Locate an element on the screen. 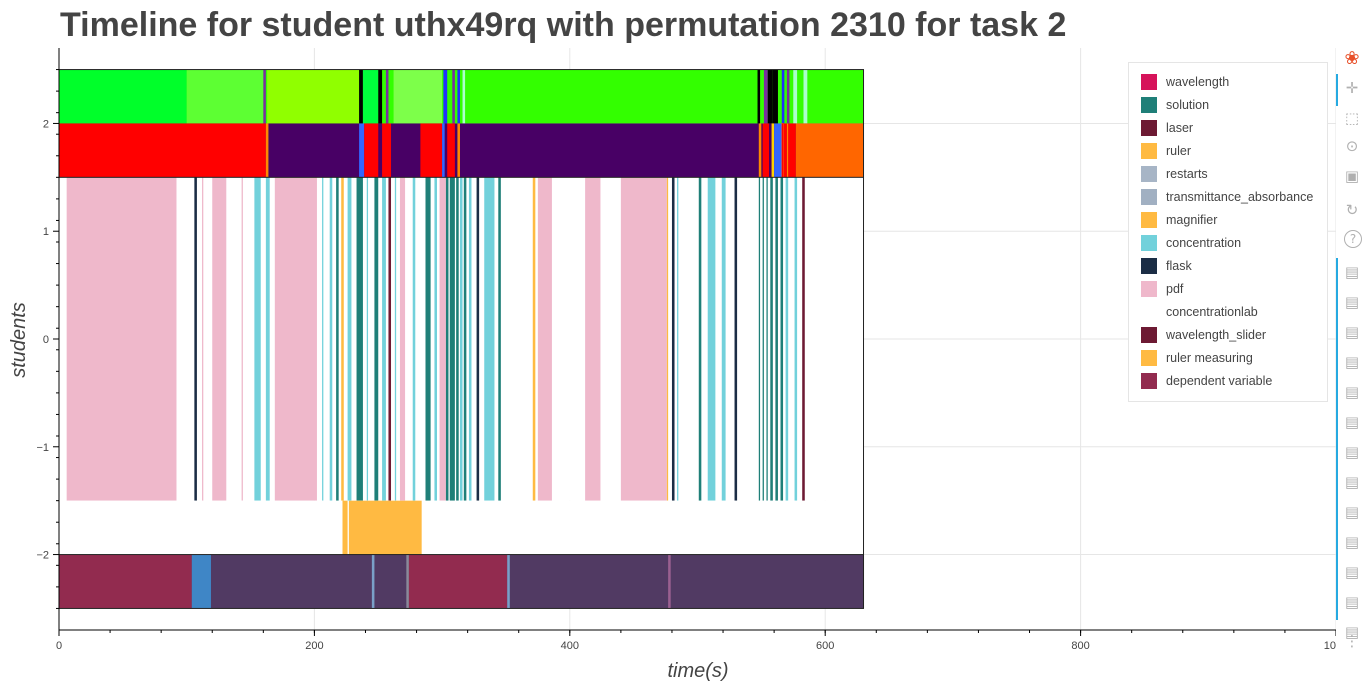 The image size is (1366, 683). save-icon: ▣ is located at coordinates (1352, 176).